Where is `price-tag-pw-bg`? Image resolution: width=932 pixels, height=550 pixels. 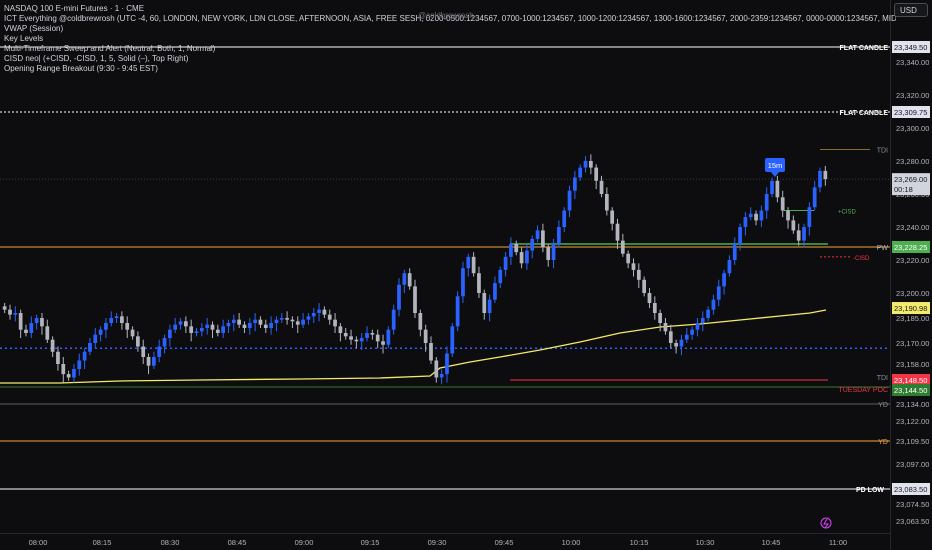
price-tag-pw-bg is located at coordinates (911, 247).